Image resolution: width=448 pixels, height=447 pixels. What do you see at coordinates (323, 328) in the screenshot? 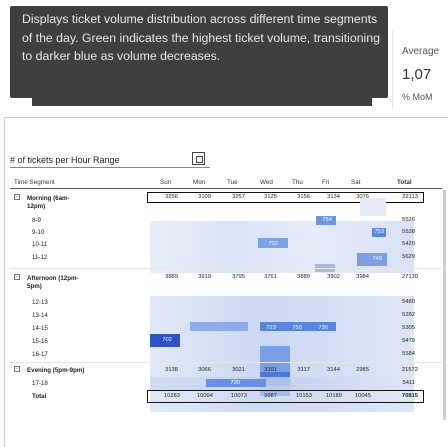
I see `cell-value: 736` at bounding box center [323, 328].